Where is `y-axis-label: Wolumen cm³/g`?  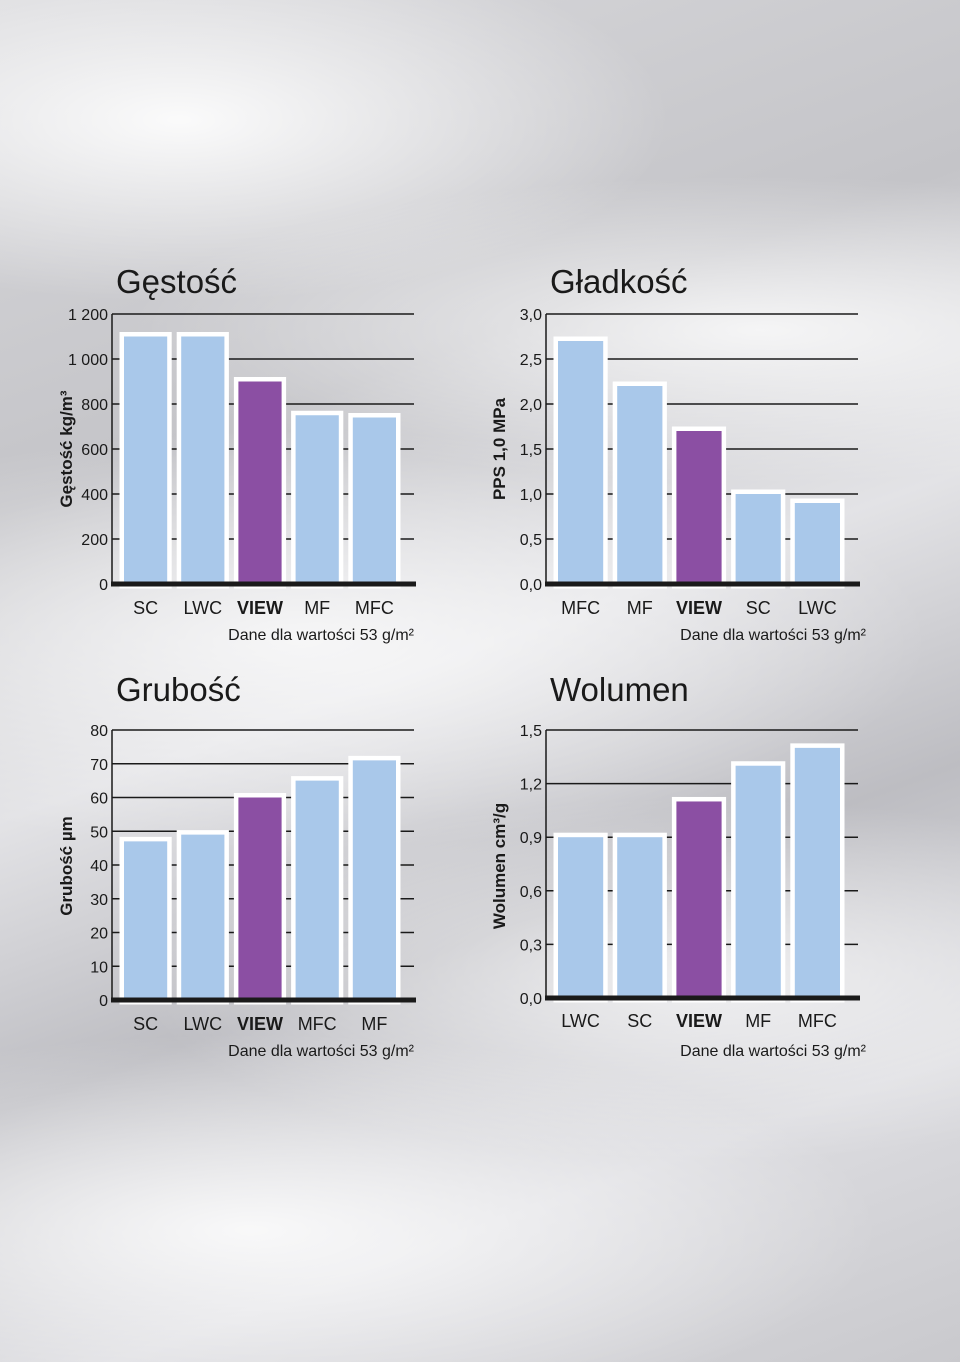 y-axis-label: Wolumen cm³/g is located at coordinates (499, 866).